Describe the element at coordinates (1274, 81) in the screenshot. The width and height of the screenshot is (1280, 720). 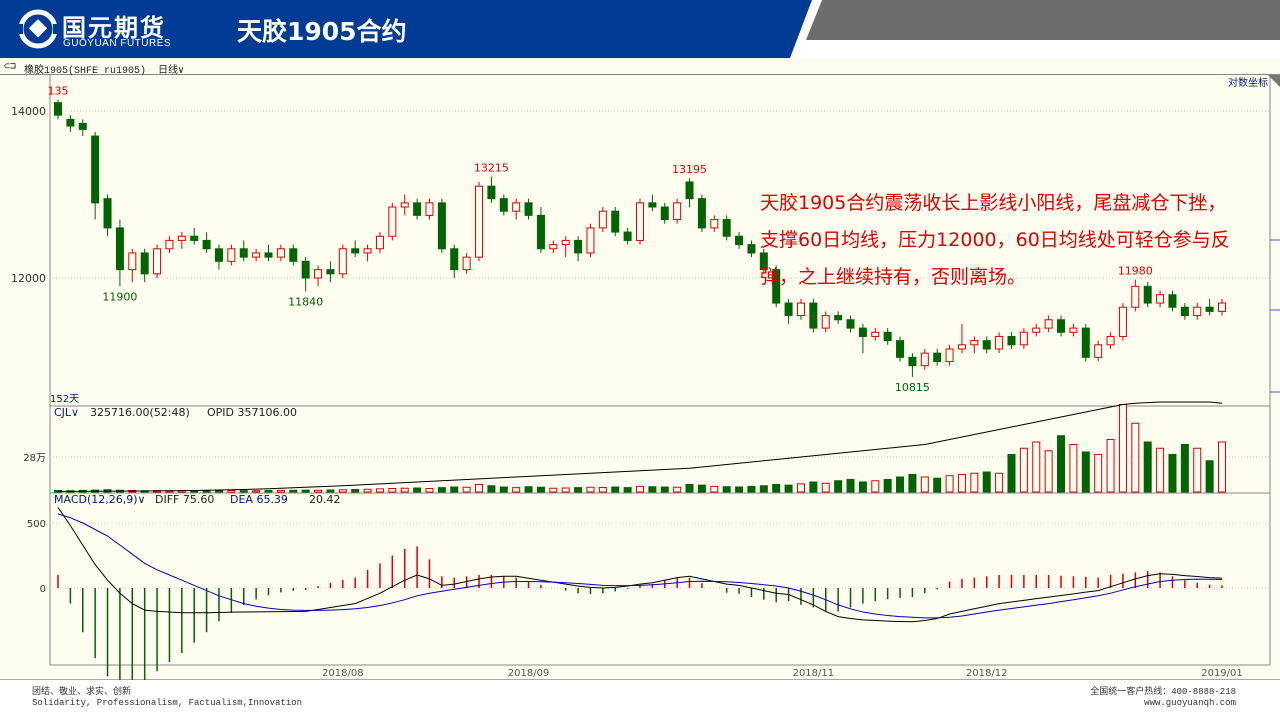
I see `corner-triangle-icon` at that location.